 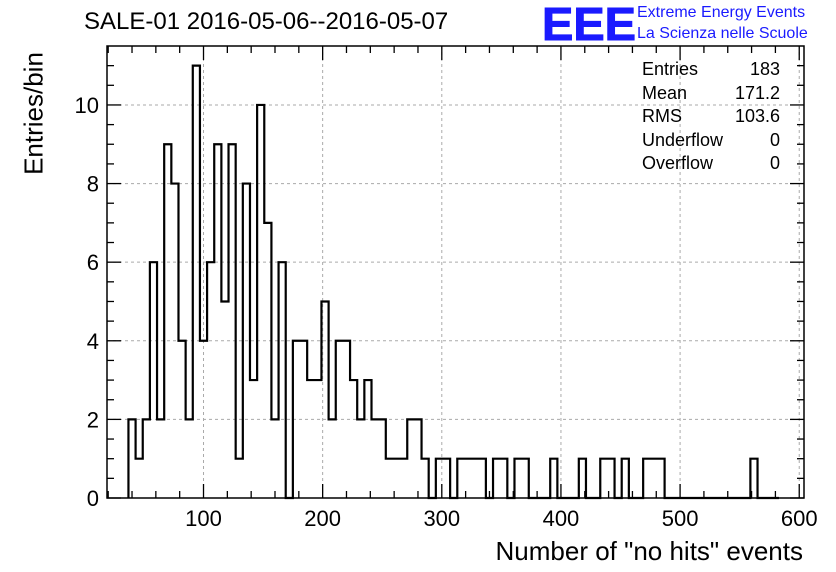 I want to click on x-tick-label: 500, so click(x=680, y=518).